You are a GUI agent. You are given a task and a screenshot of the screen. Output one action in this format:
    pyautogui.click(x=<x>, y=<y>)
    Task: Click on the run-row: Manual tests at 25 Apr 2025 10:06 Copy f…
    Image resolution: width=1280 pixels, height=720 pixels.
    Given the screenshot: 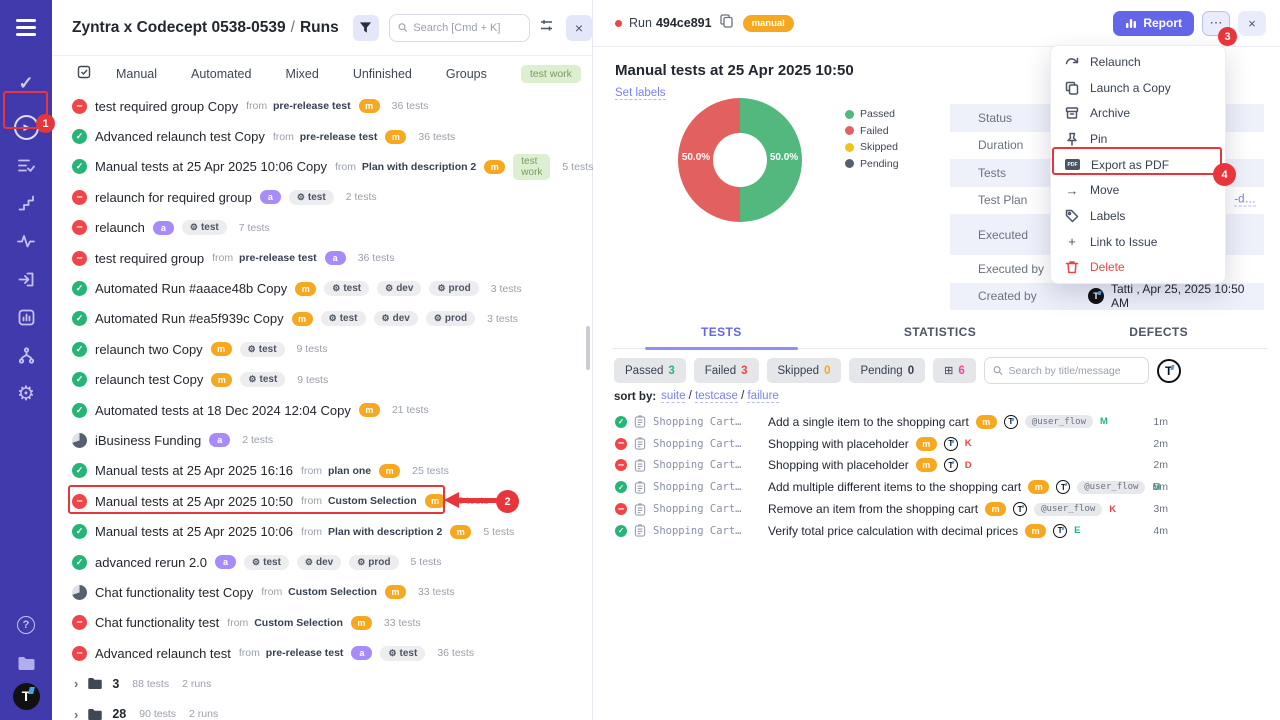 What is the action you would take?
    pyautogui.click(x=322, y=167)
    